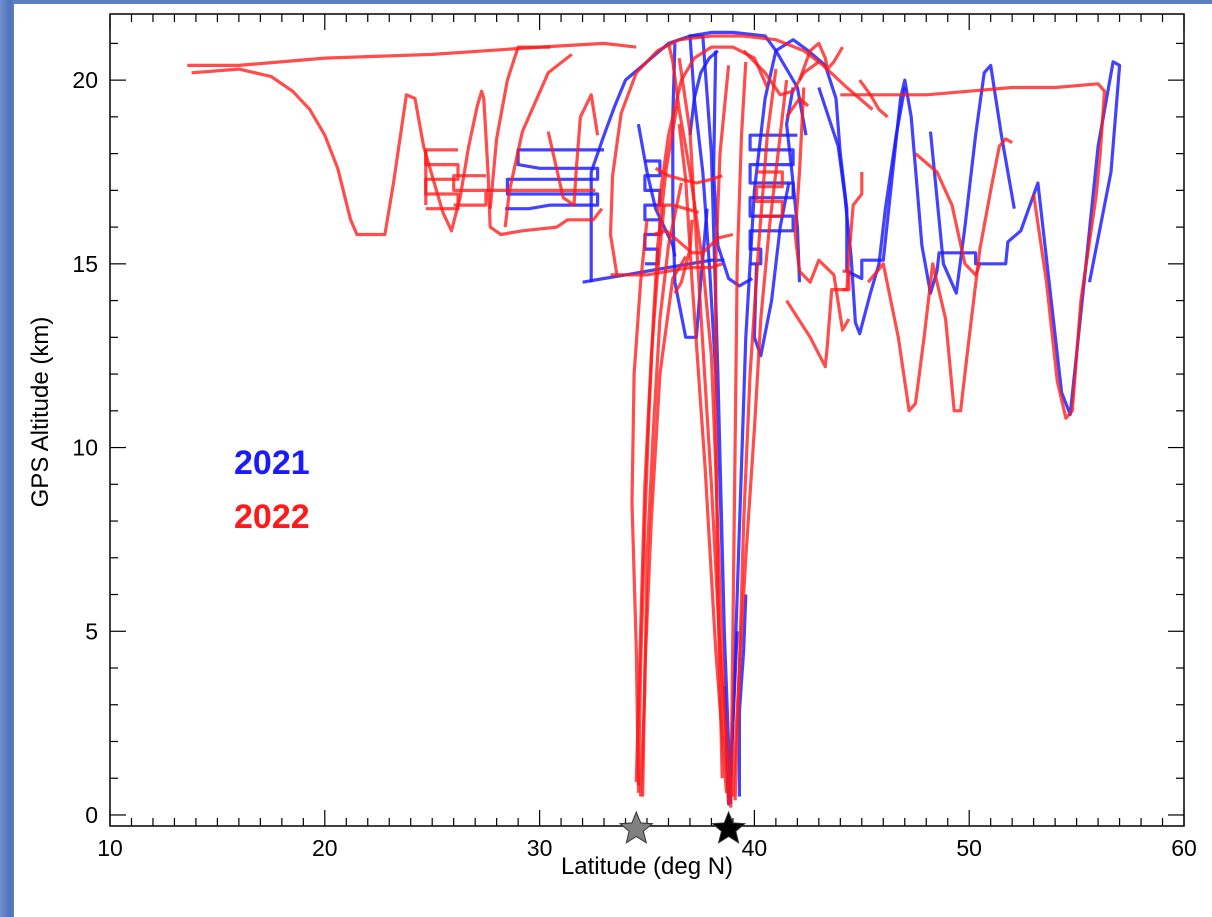  I want to click on y-tick-label: 10, so click(85, 448).